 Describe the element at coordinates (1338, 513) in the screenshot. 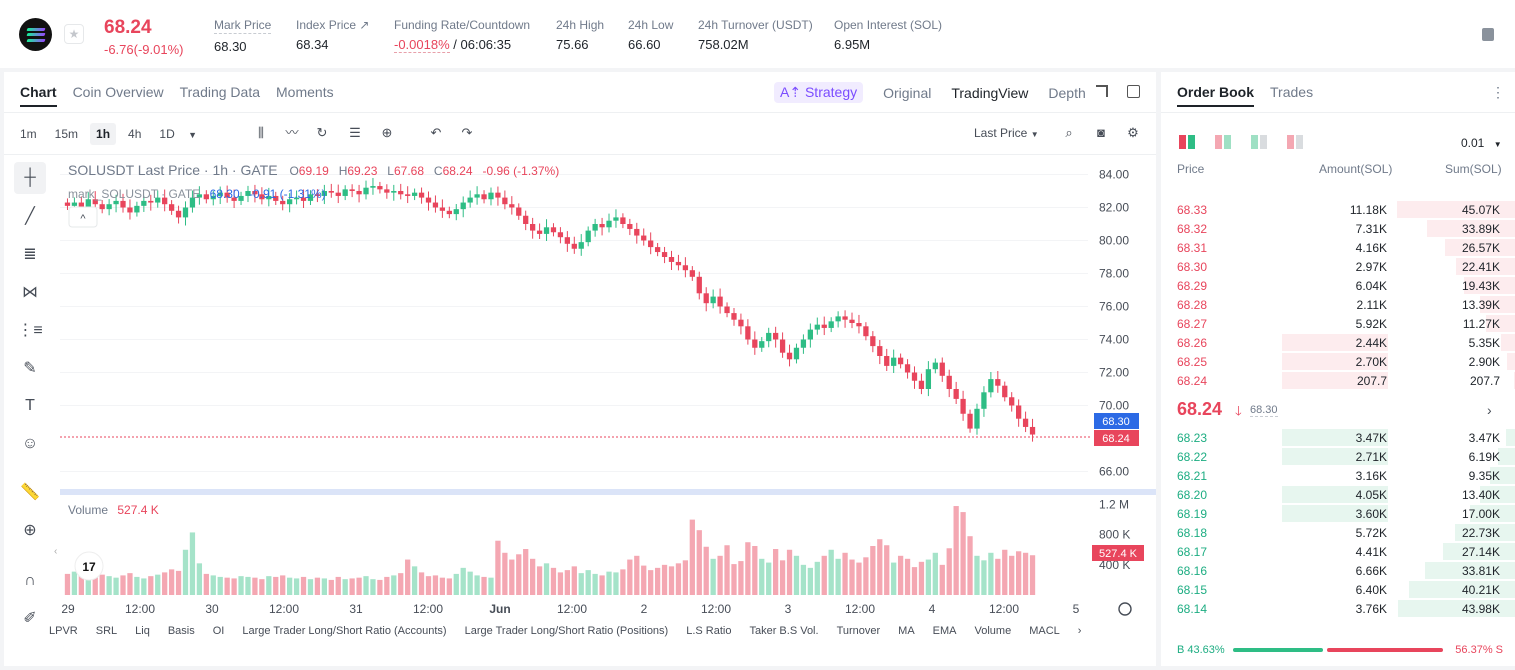

I see `bid-row: 68.19 3.60K 17.00K` at that location.